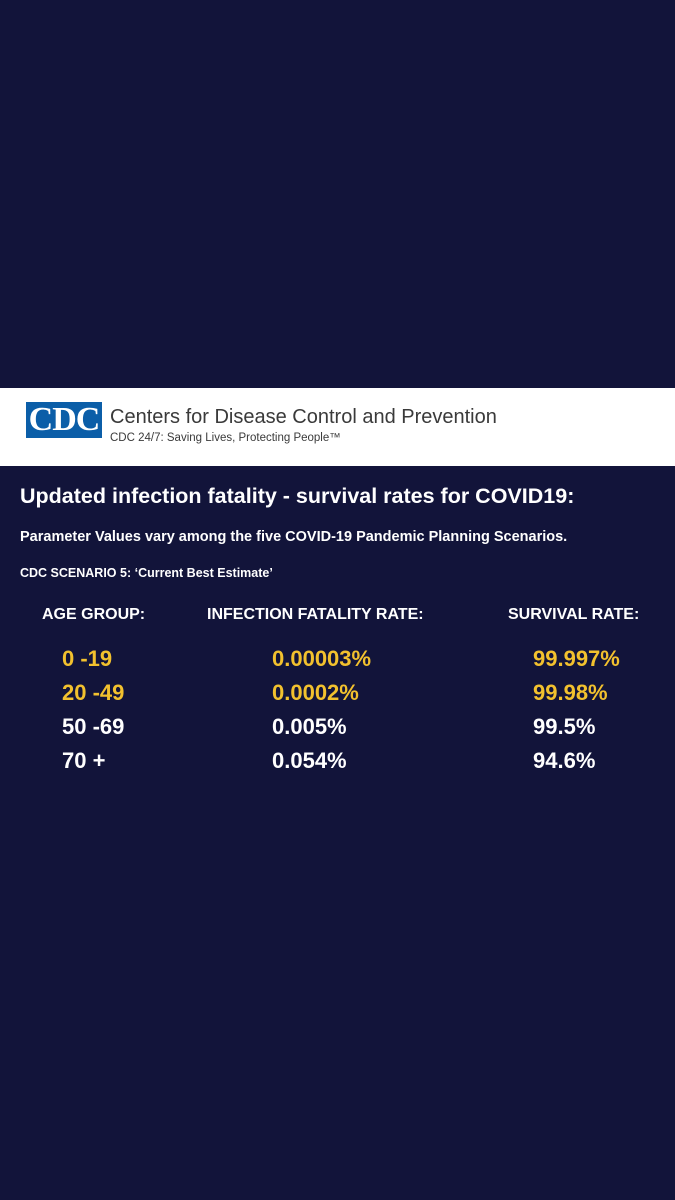 The image size is (675, 1200). I want to click on cdc-logo: CDC, so click(64, 420).